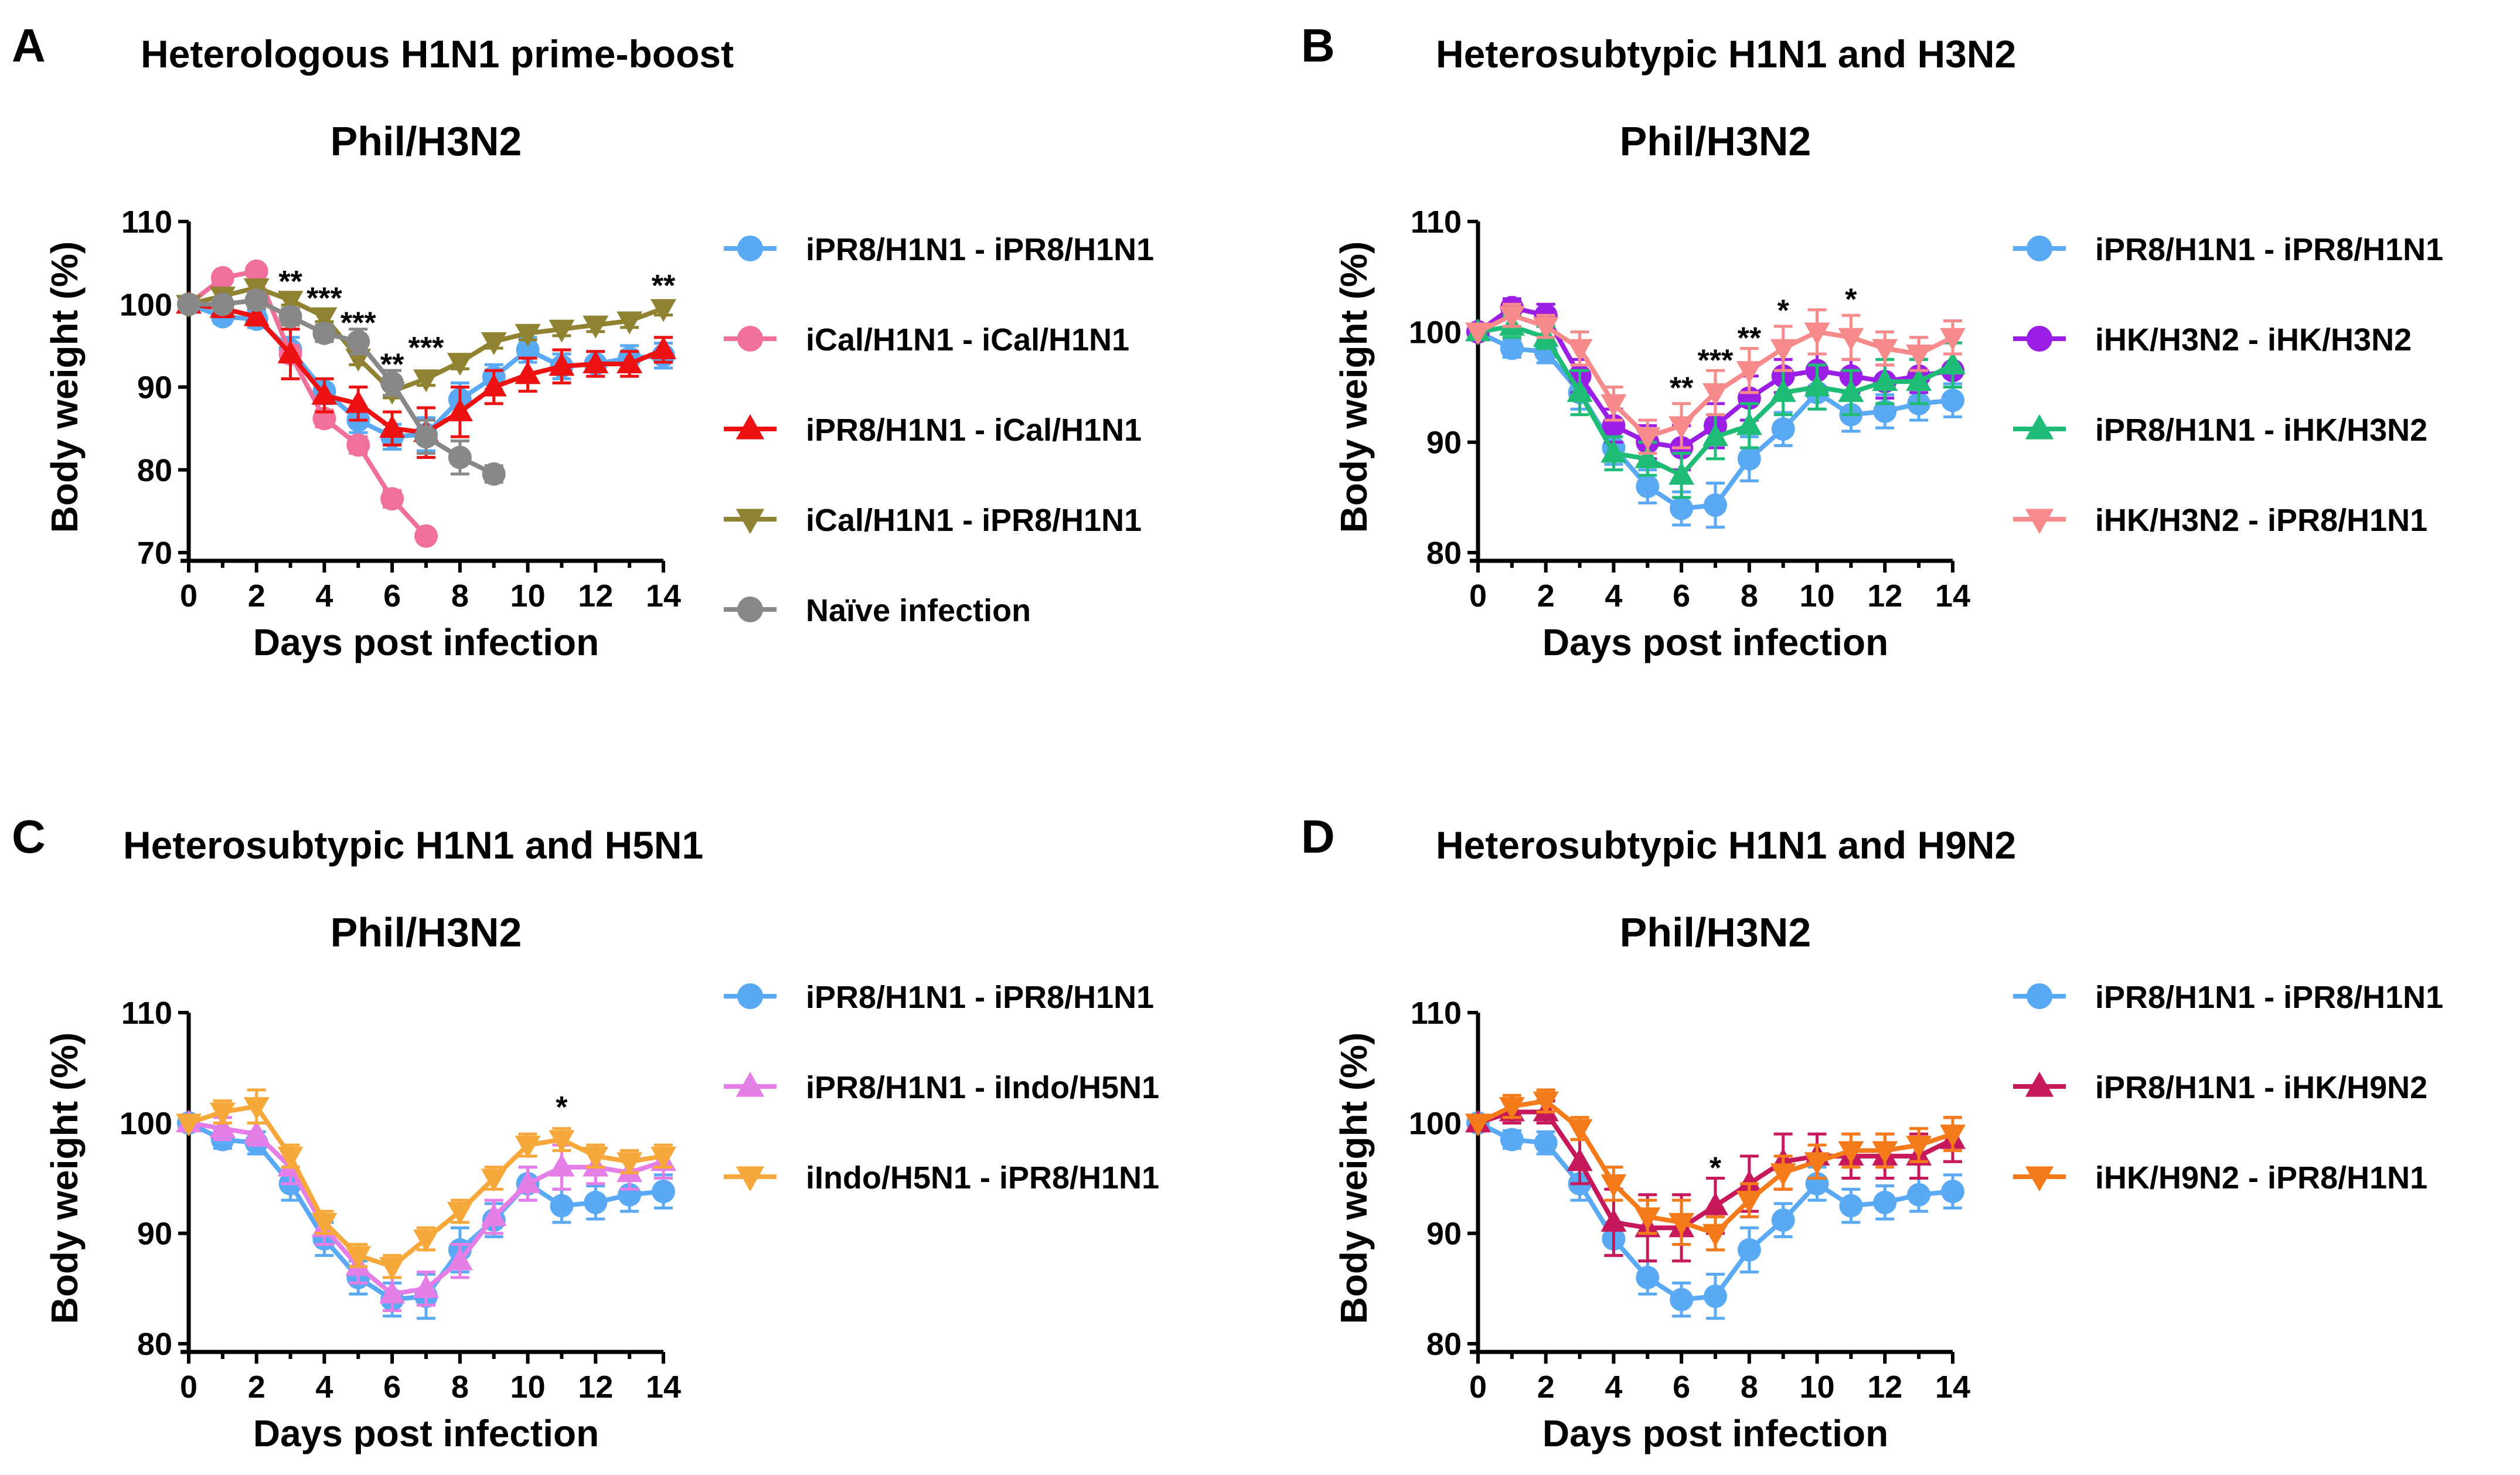 Image resolution: width=2520 pixels, height=1475 pixels. I want to click on legend-label: iIndo/H5N1 - iPR8/H1N1, so click(982, 1177).